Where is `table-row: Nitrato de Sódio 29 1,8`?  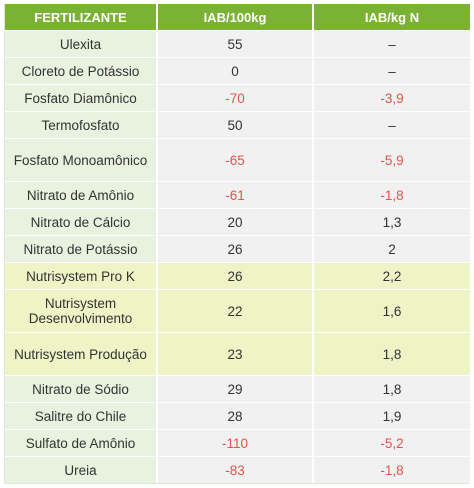
table-row: Nitrato de Sódio 29 1,8 is located at coordinates (237, 388).